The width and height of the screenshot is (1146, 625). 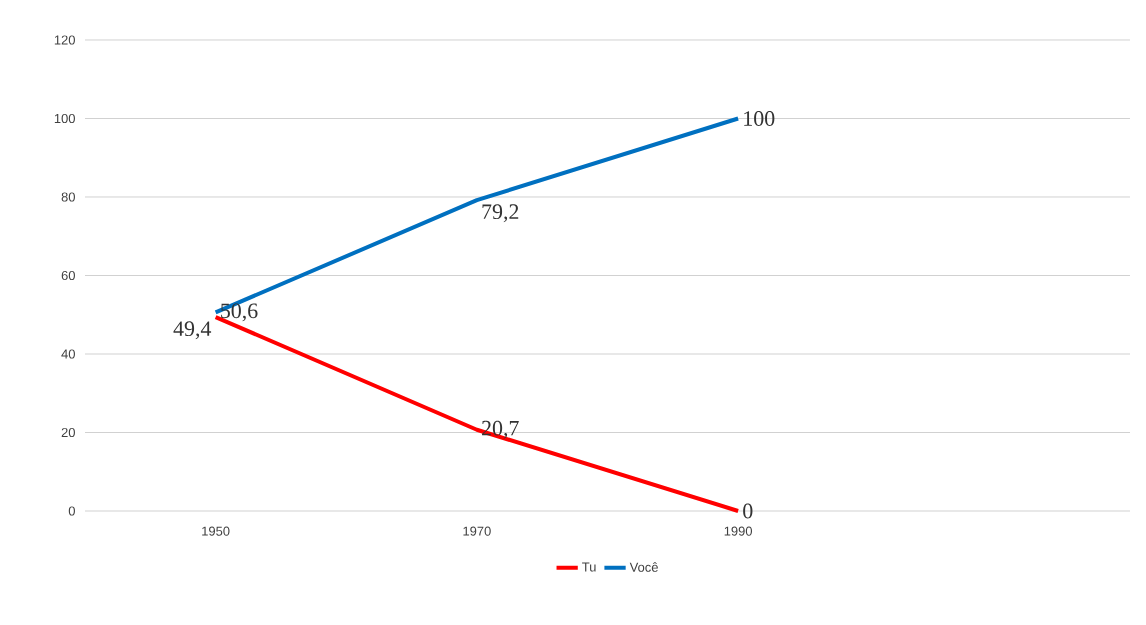 I want to click on y-tick-label: 80, so click(x=68, y=197).